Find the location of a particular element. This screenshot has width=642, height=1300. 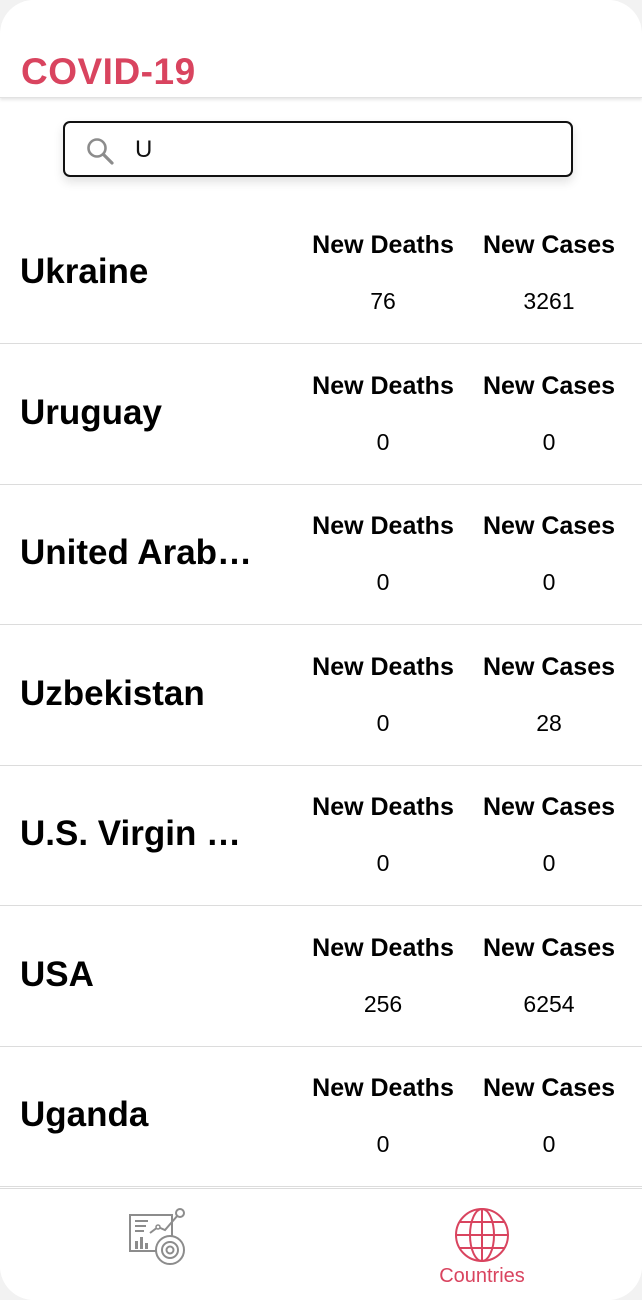

new-deaths-stat: New Deaths 76 is located at coordinates (383, 272).